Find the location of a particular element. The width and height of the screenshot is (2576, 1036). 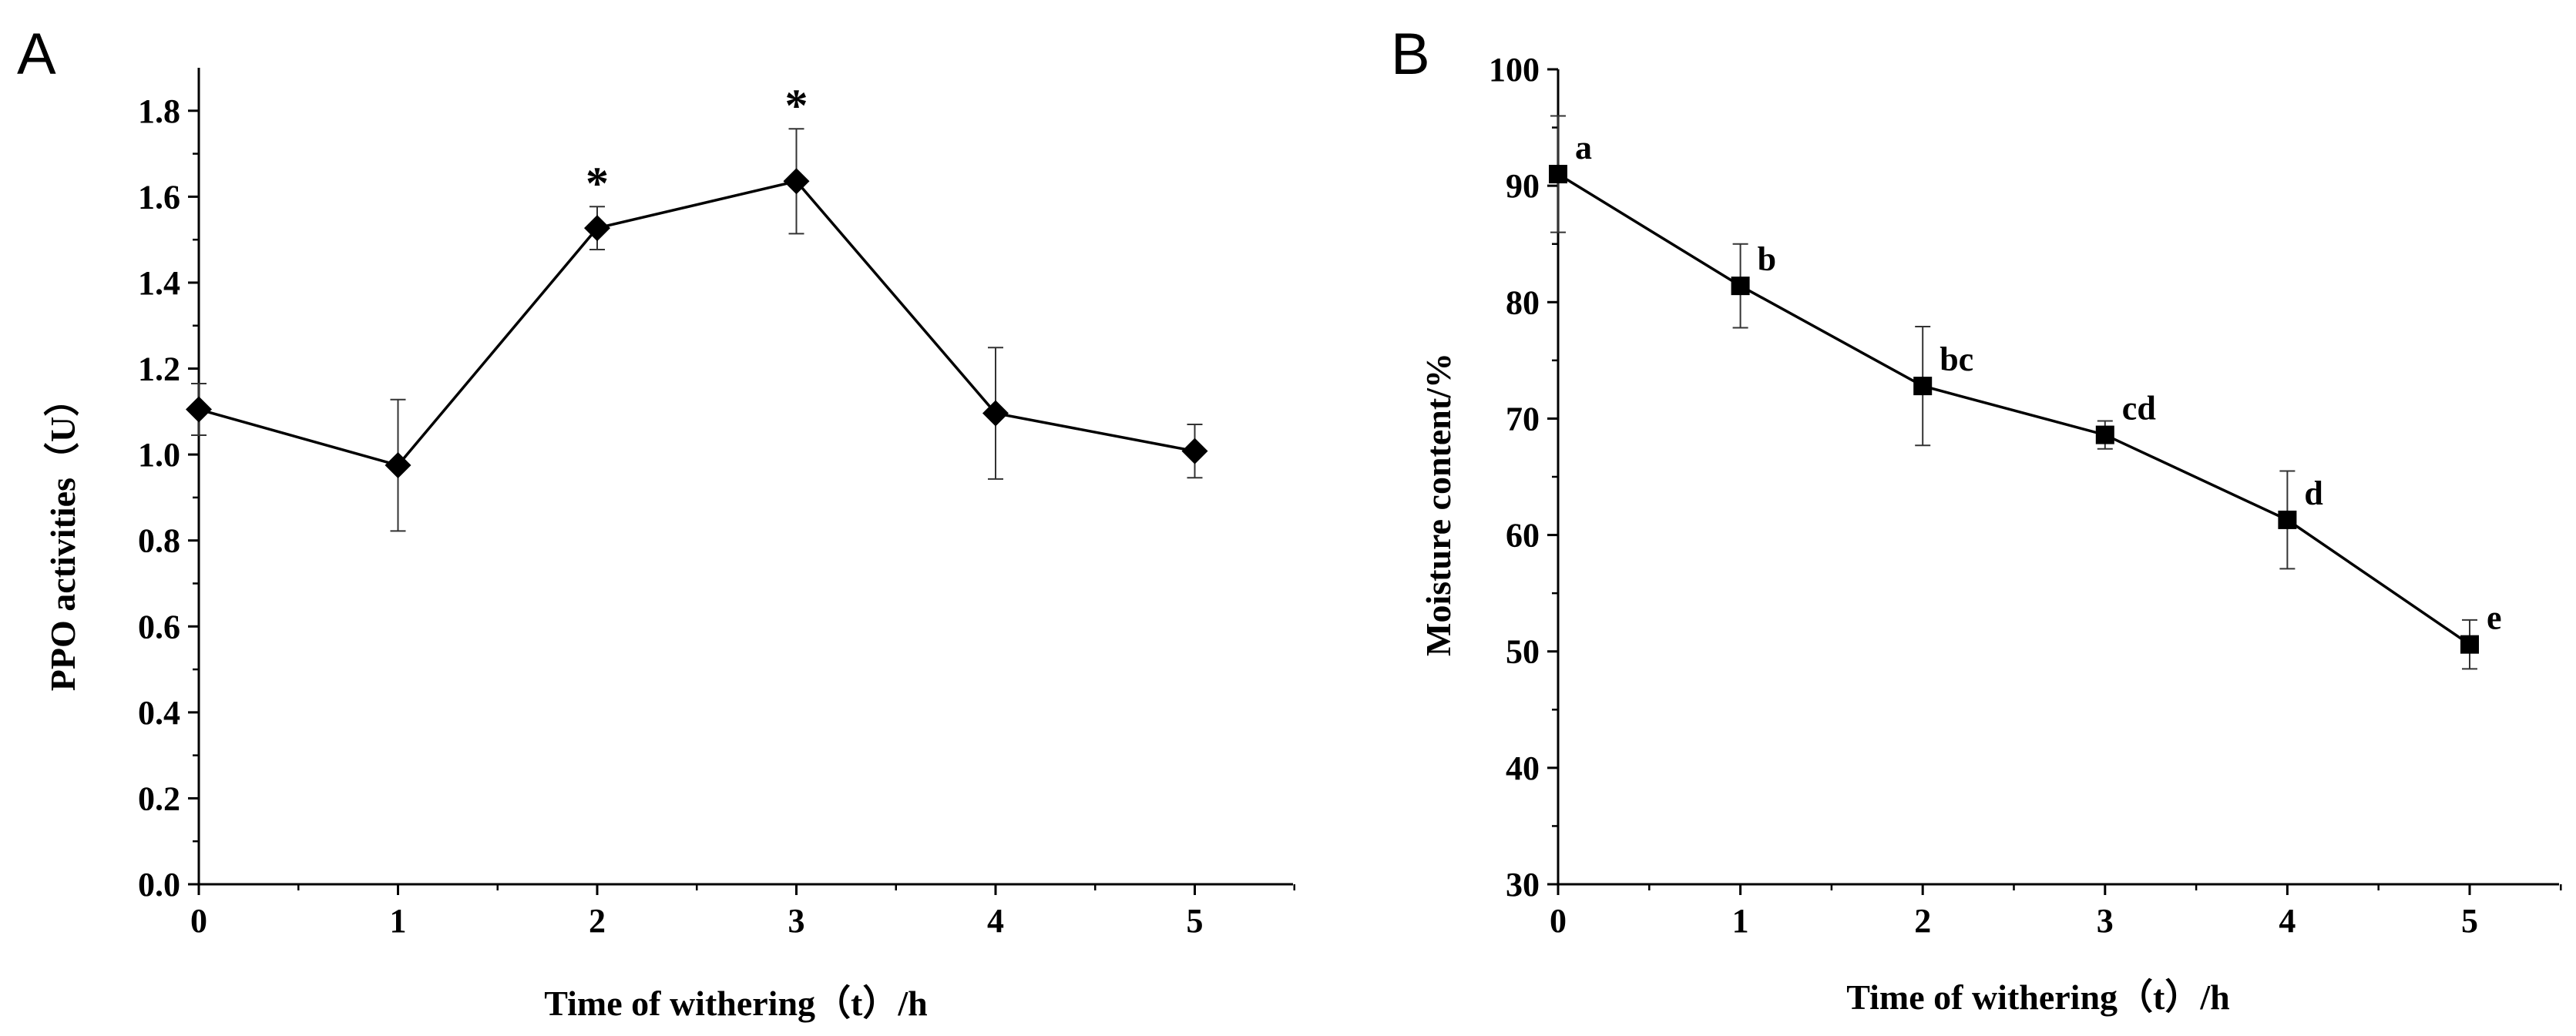

y-tick-label: 60 is located at coordinates (1523, 536).